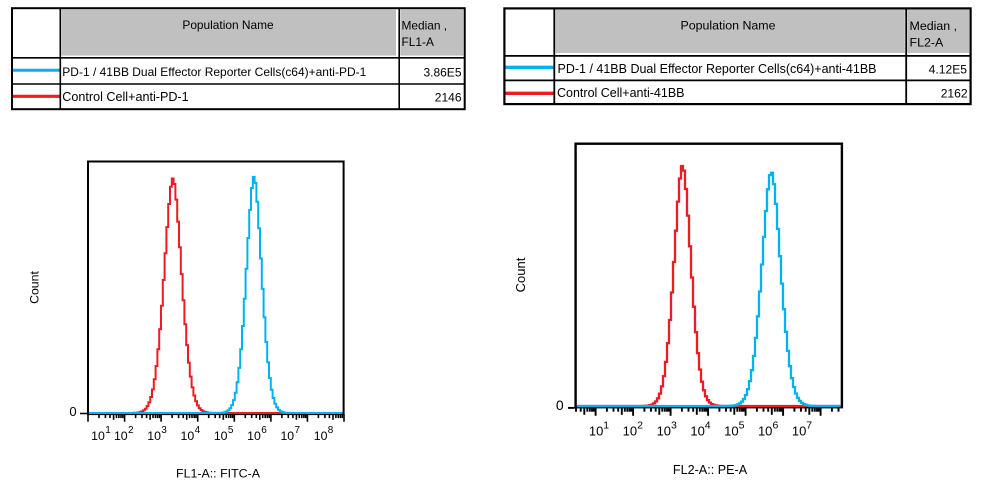 The image size is (988, 484). What do you see at coordinates (218, 473) in the screenshot?
I see `svg-text: FL1-A:: FITC-A` at bounding box center [218, 473].